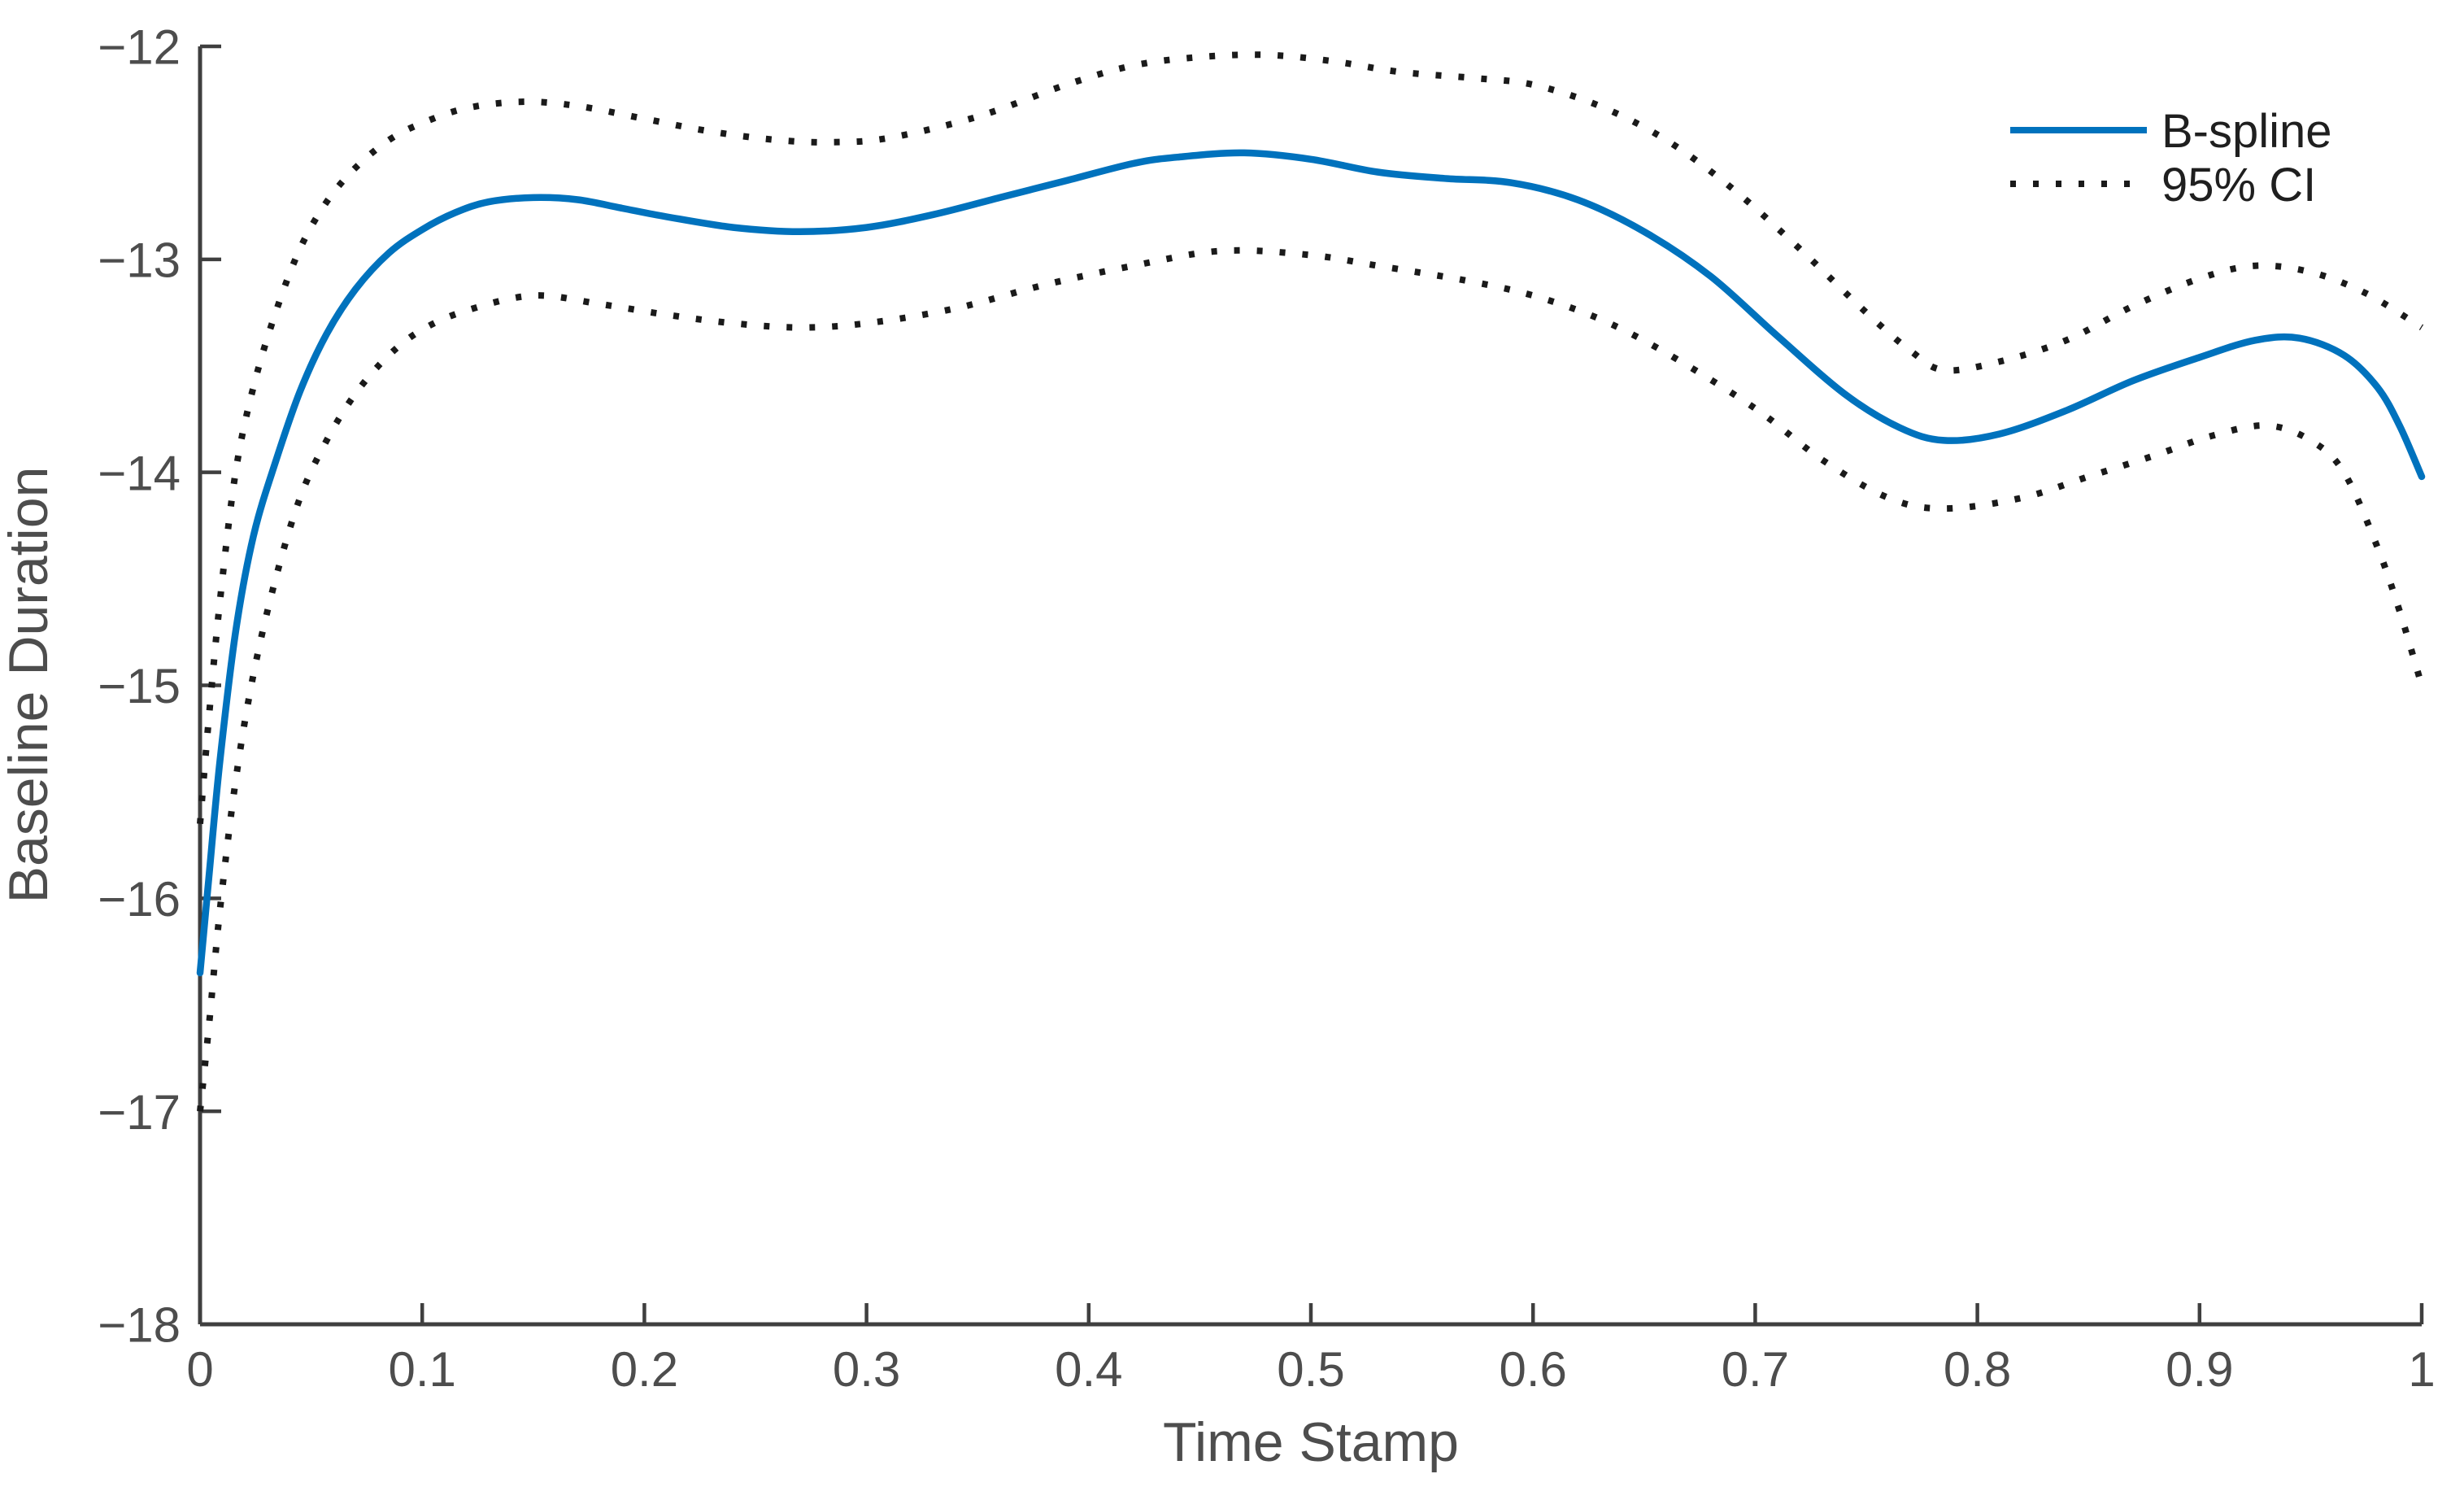 The width and height of the screenshot is (2464, 1500). I want to click on x-tick-label: 0.2, so click(644, 1369).